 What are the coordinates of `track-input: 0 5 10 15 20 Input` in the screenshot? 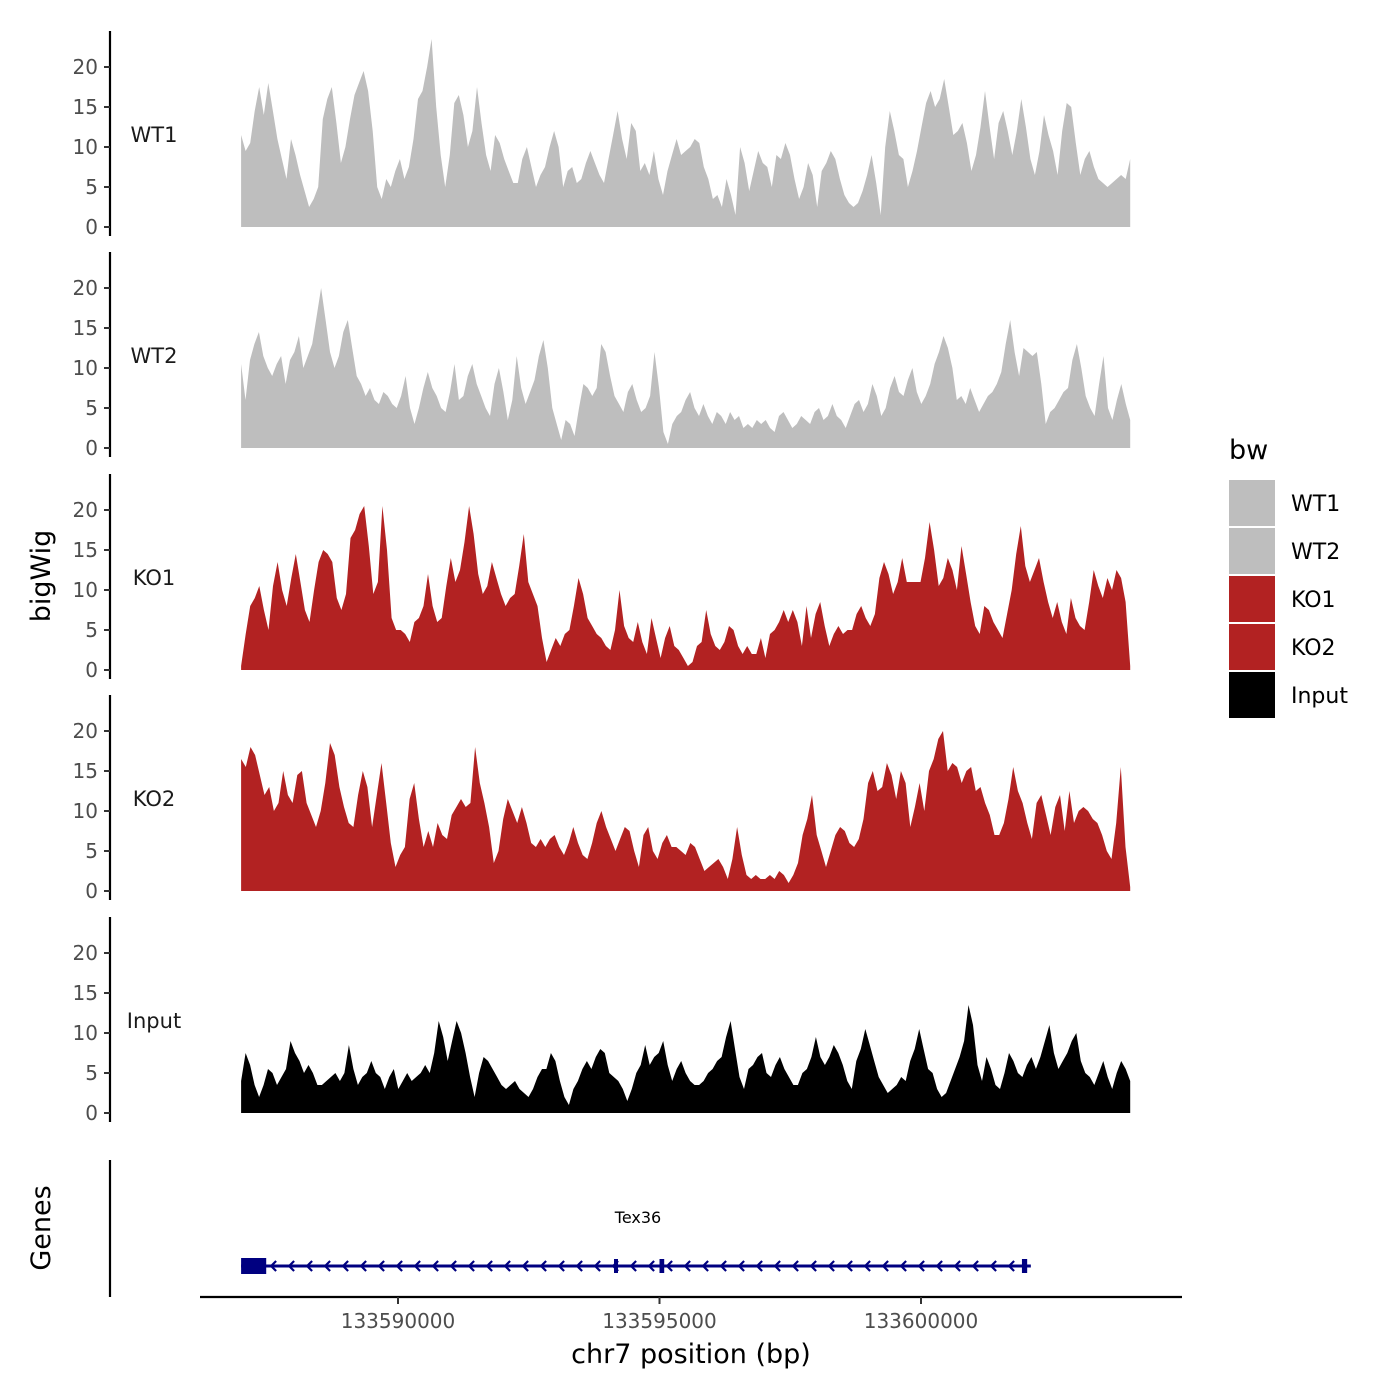 It's located at (602, 1021).